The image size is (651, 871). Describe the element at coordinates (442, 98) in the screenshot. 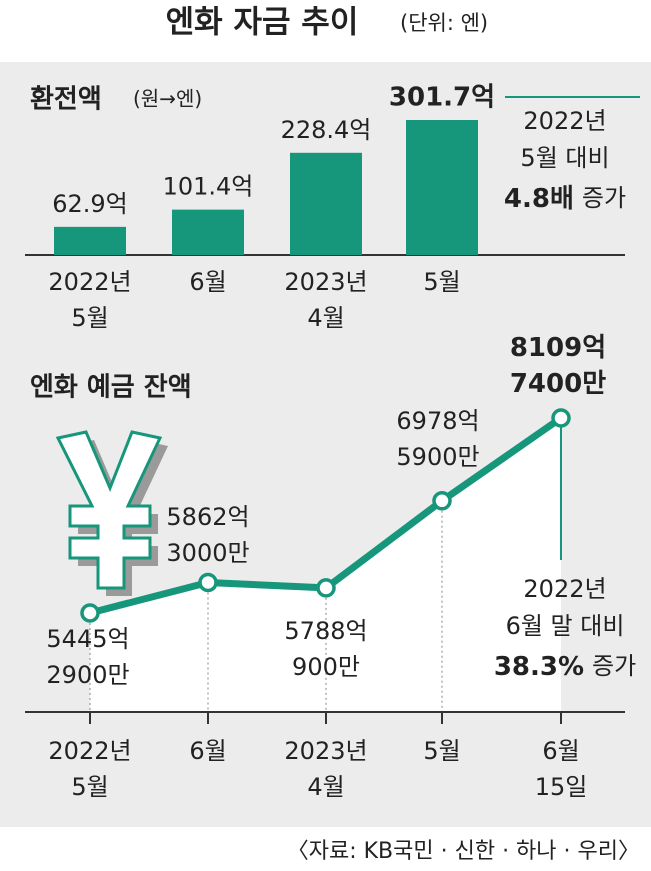

I see `value-label: 301.7억` at that location.